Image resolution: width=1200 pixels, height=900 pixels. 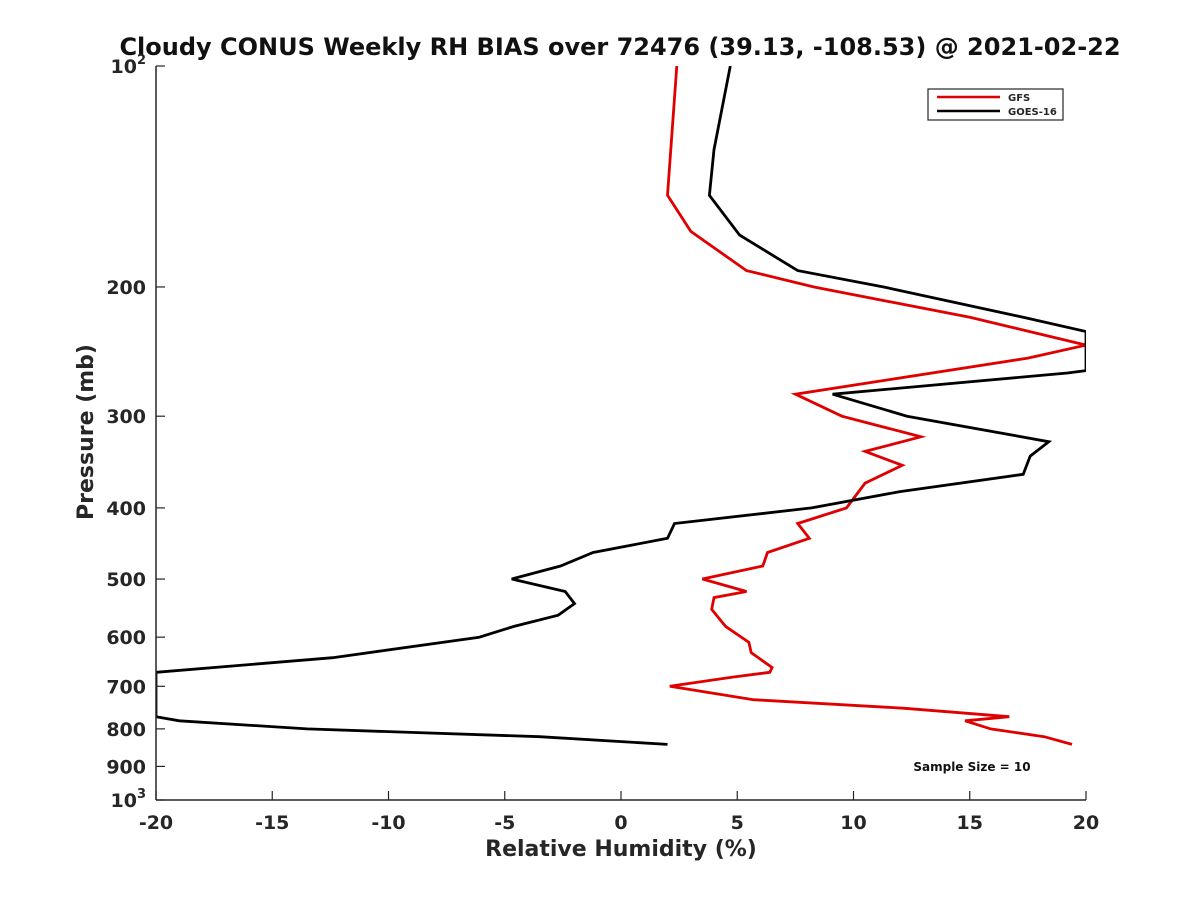 What do you see at coordinates (737, 823) in the screenshot?
I see `x-tick-label: 5` at bounding box center [737, 823].